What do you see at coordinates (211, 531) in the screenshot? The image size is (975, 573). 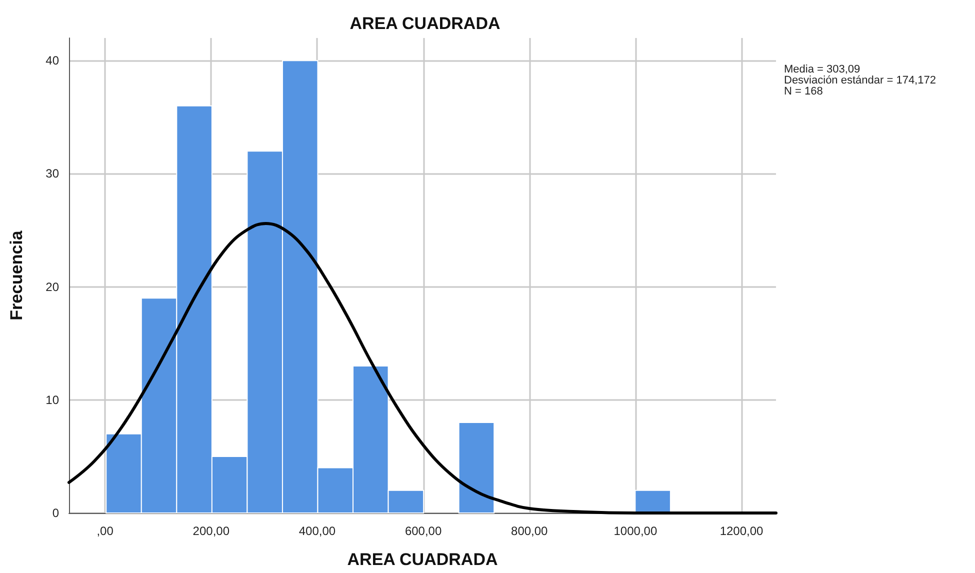 I see `x-tick-label: 200,00` at bounding box center [211, 531].